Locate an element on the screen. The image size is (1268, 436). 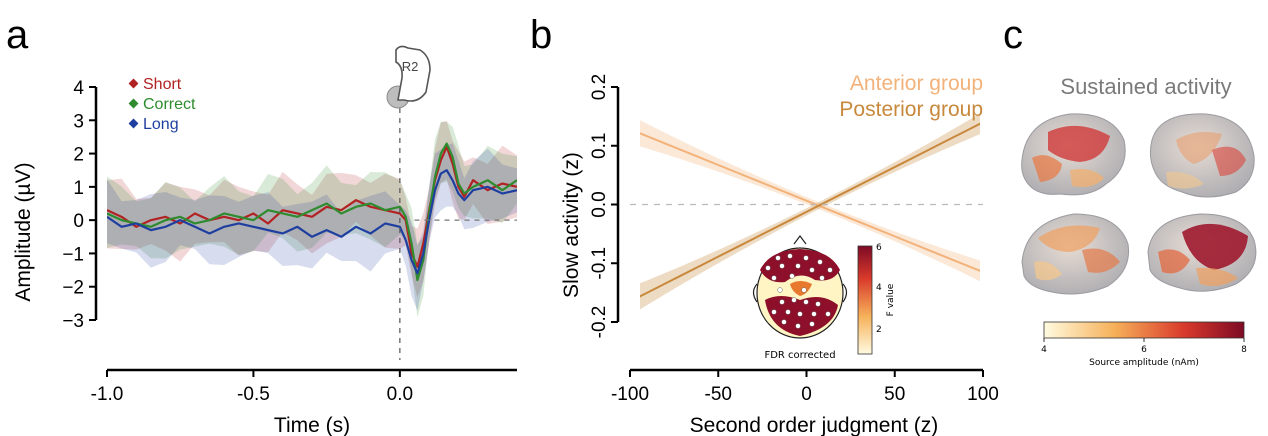
panel-b-x-tick-label: 50 is located at coordinates (894, 394).